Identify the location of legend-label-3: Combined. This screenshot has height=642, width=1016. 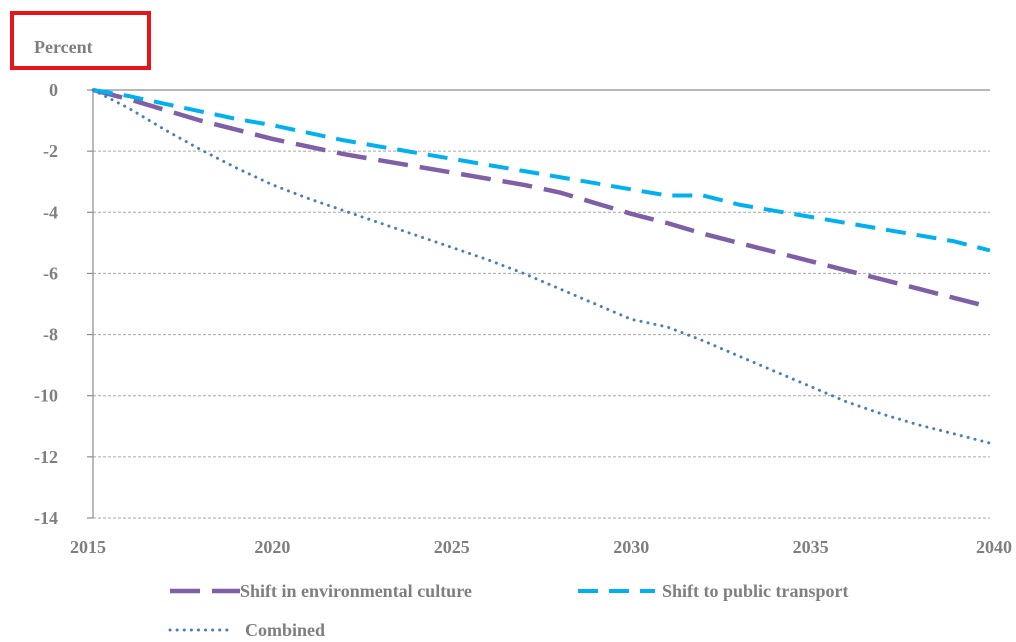
(285, 628).